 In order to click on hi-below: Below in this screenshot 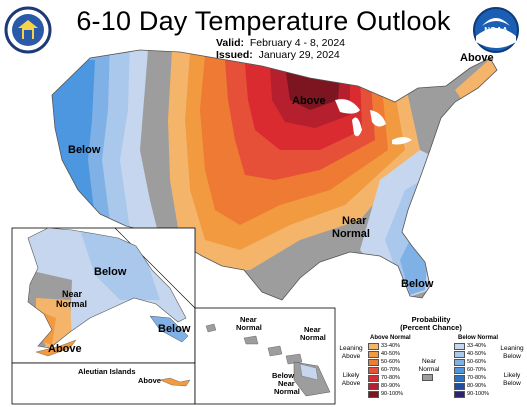, I will do `click(283, 375)`.